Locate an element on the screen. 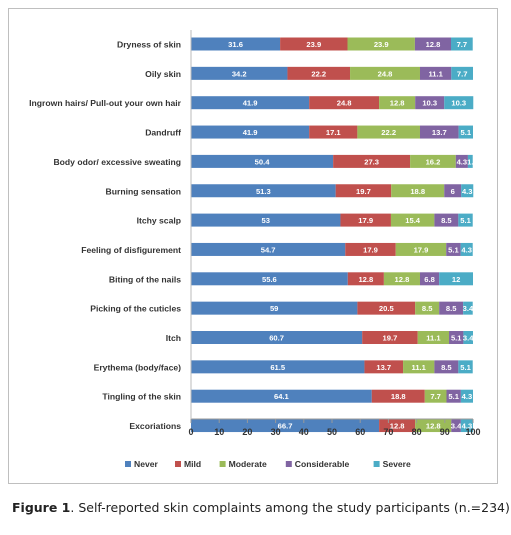 The height and width of the screenshot is (535, 511). legend-label: Mild is located at coordinates (192, 464).